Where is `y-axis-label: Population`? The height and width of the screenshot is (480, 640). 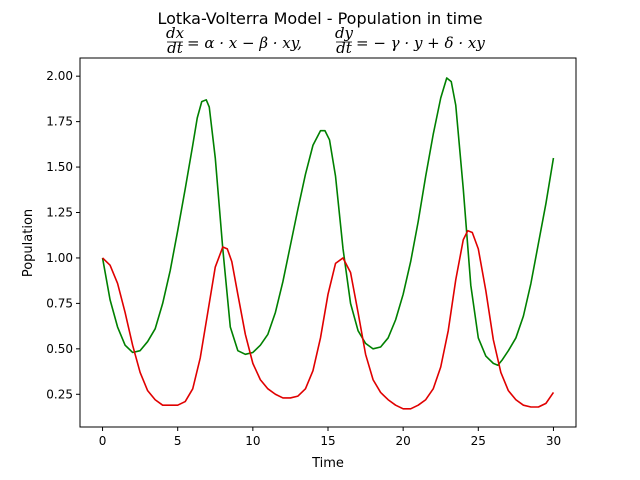 y-axis-label: Population is located at coordinates (28, 243).